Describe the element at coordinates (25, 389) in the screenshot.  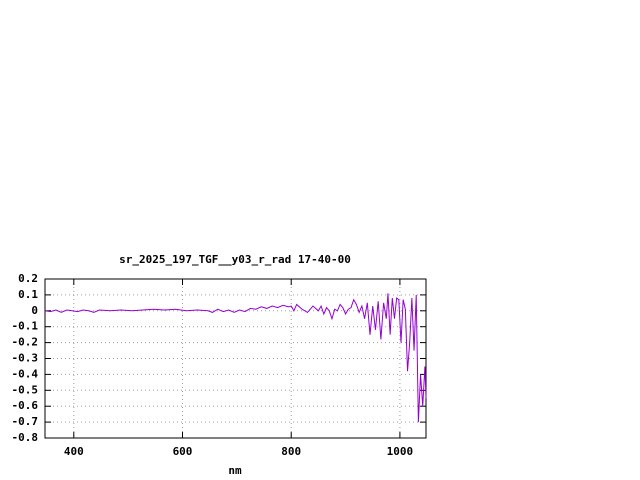
I see `y-tick-label: -0.5` at that location.